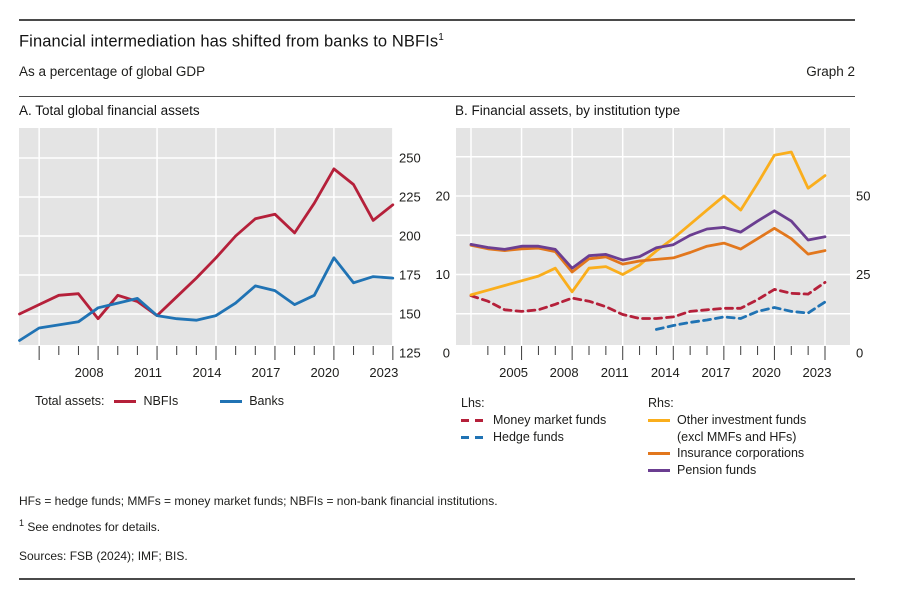 The width and height of the screenshot is (900, 600). Describe the element at coordinates (206, 299) in the screenshot. I see `banks-line` at that location.